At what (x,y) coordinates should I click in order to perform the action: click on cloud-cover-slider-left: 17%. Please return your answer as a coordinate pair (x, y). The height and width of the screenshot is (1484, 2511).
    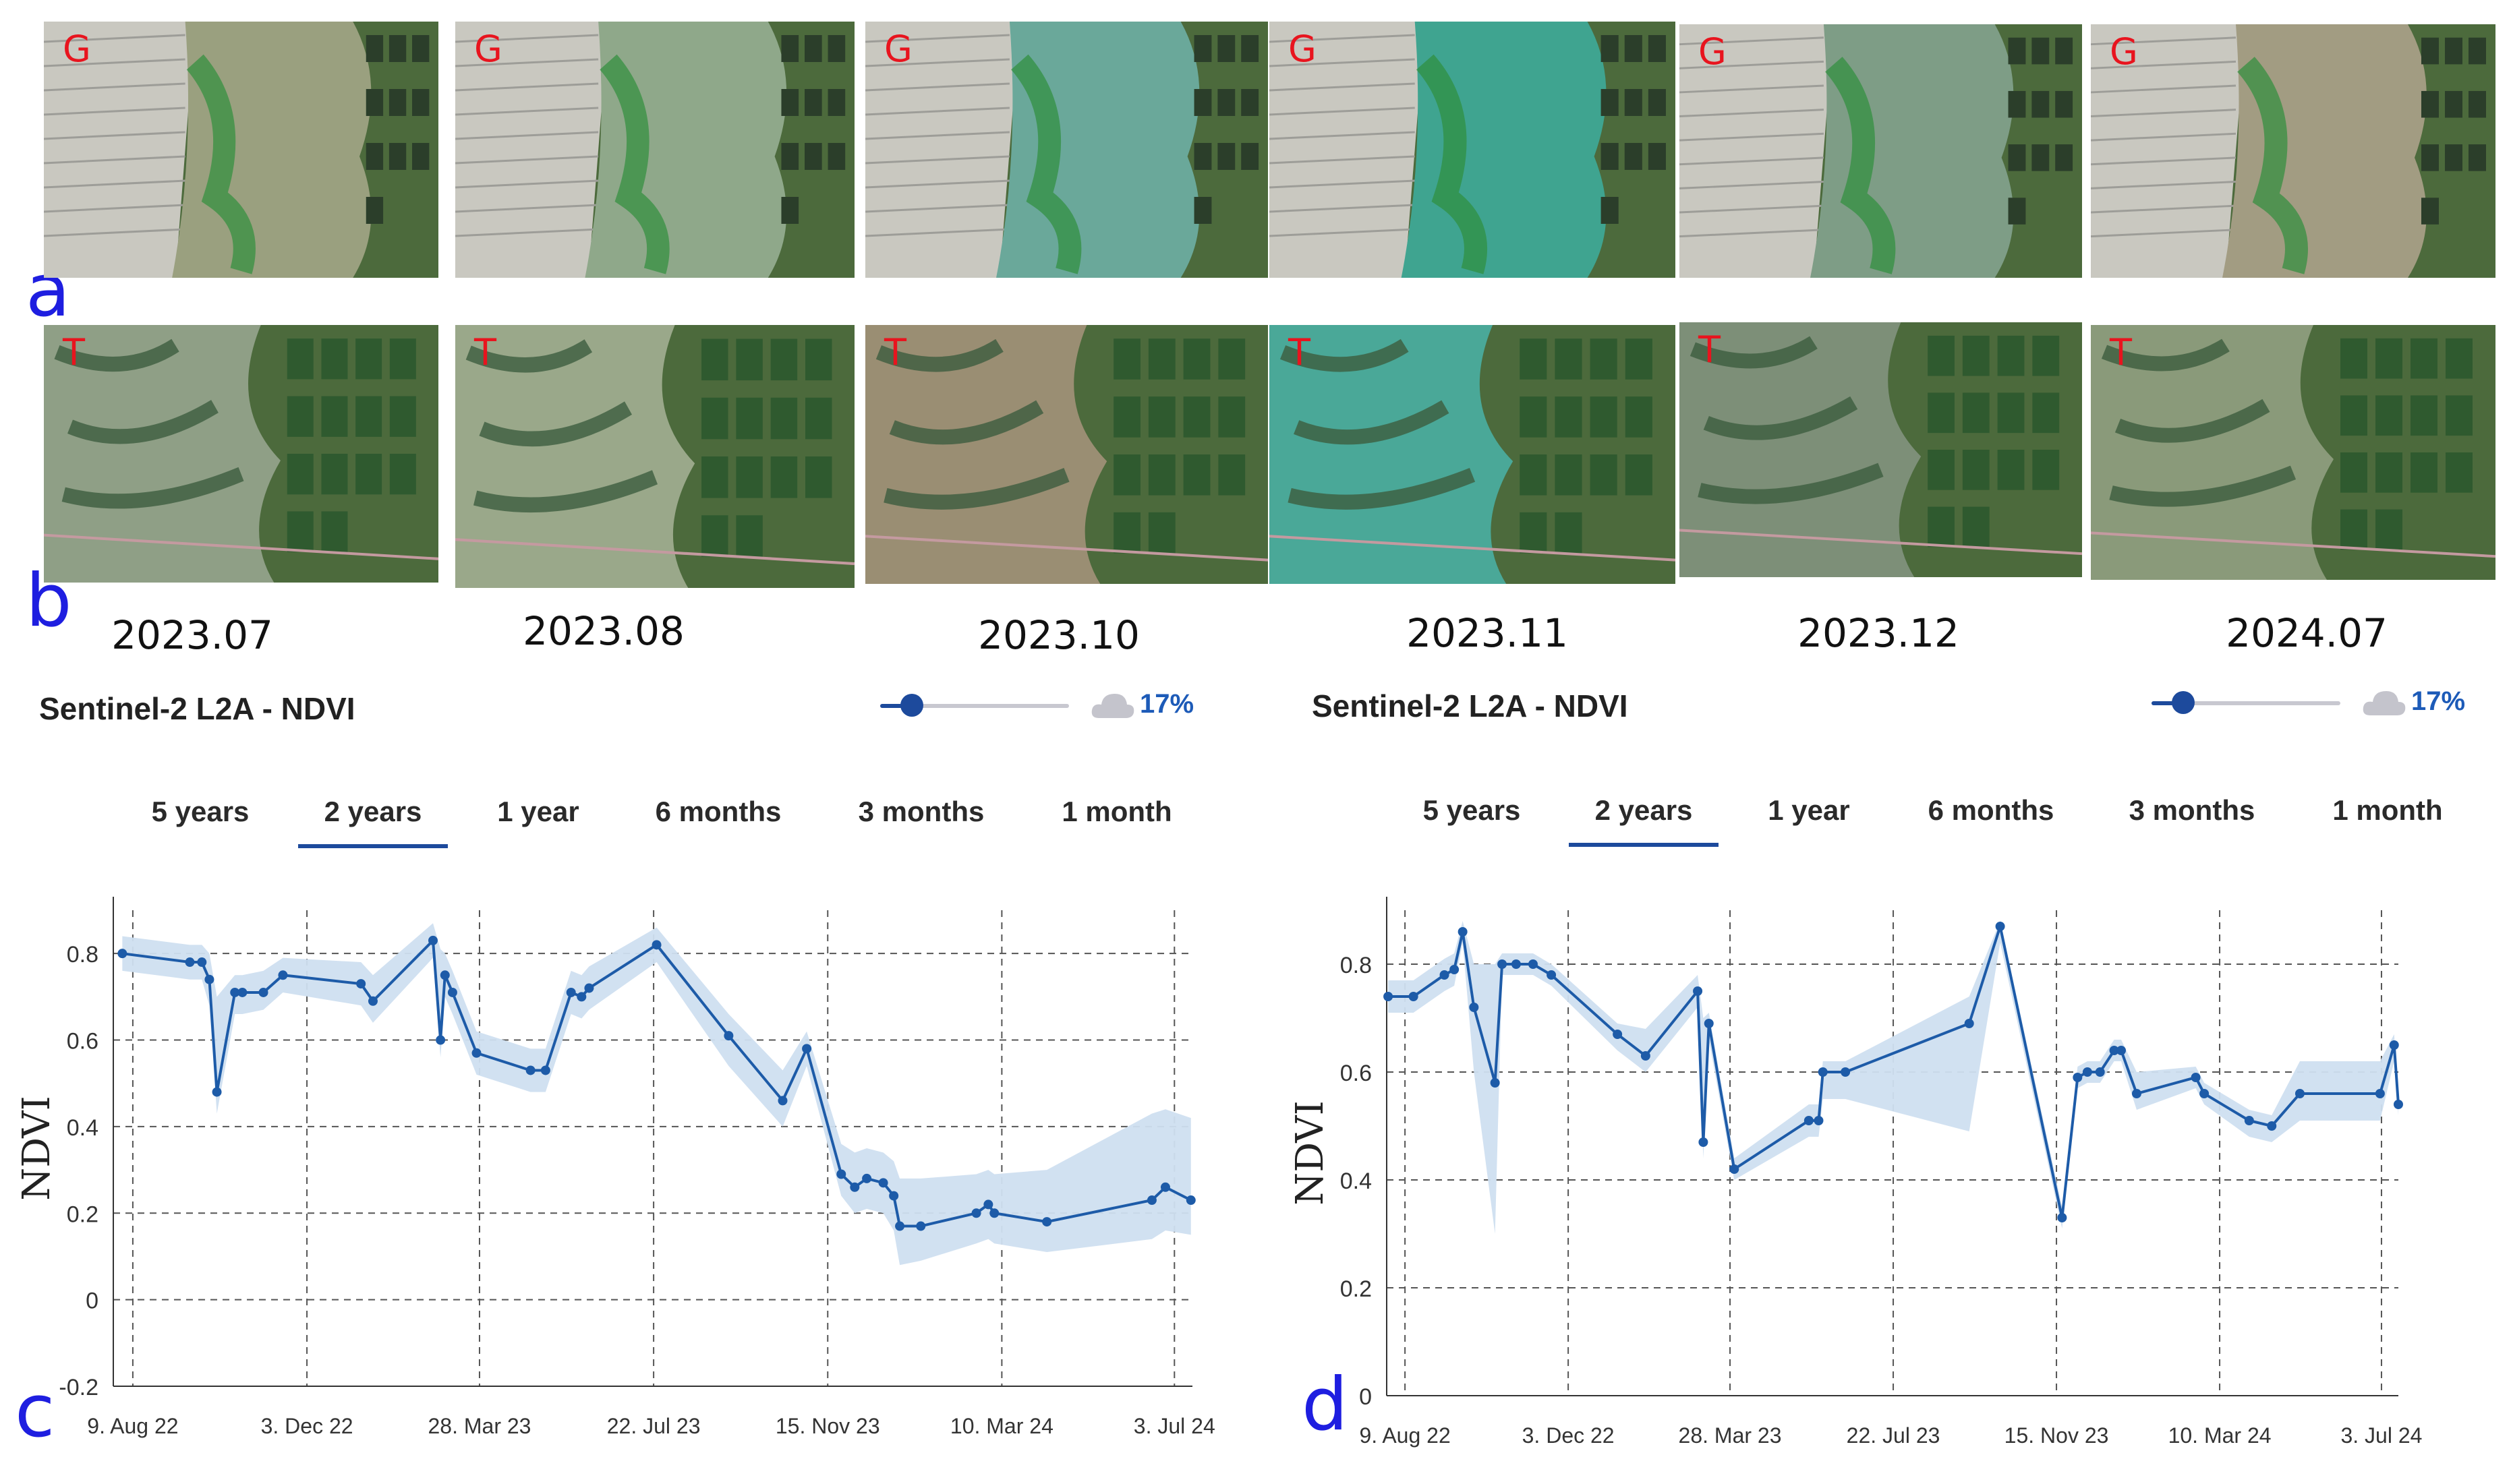
    Looking at the image, I should click on (1038, 705).